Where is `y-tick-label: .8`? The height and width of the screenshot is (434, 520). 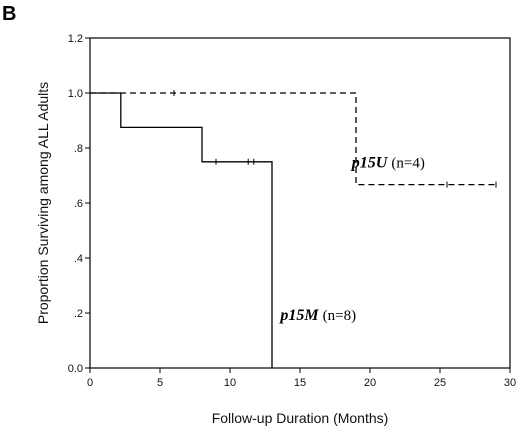 y-tick-label: .8 is located at coordinates (78, 149).